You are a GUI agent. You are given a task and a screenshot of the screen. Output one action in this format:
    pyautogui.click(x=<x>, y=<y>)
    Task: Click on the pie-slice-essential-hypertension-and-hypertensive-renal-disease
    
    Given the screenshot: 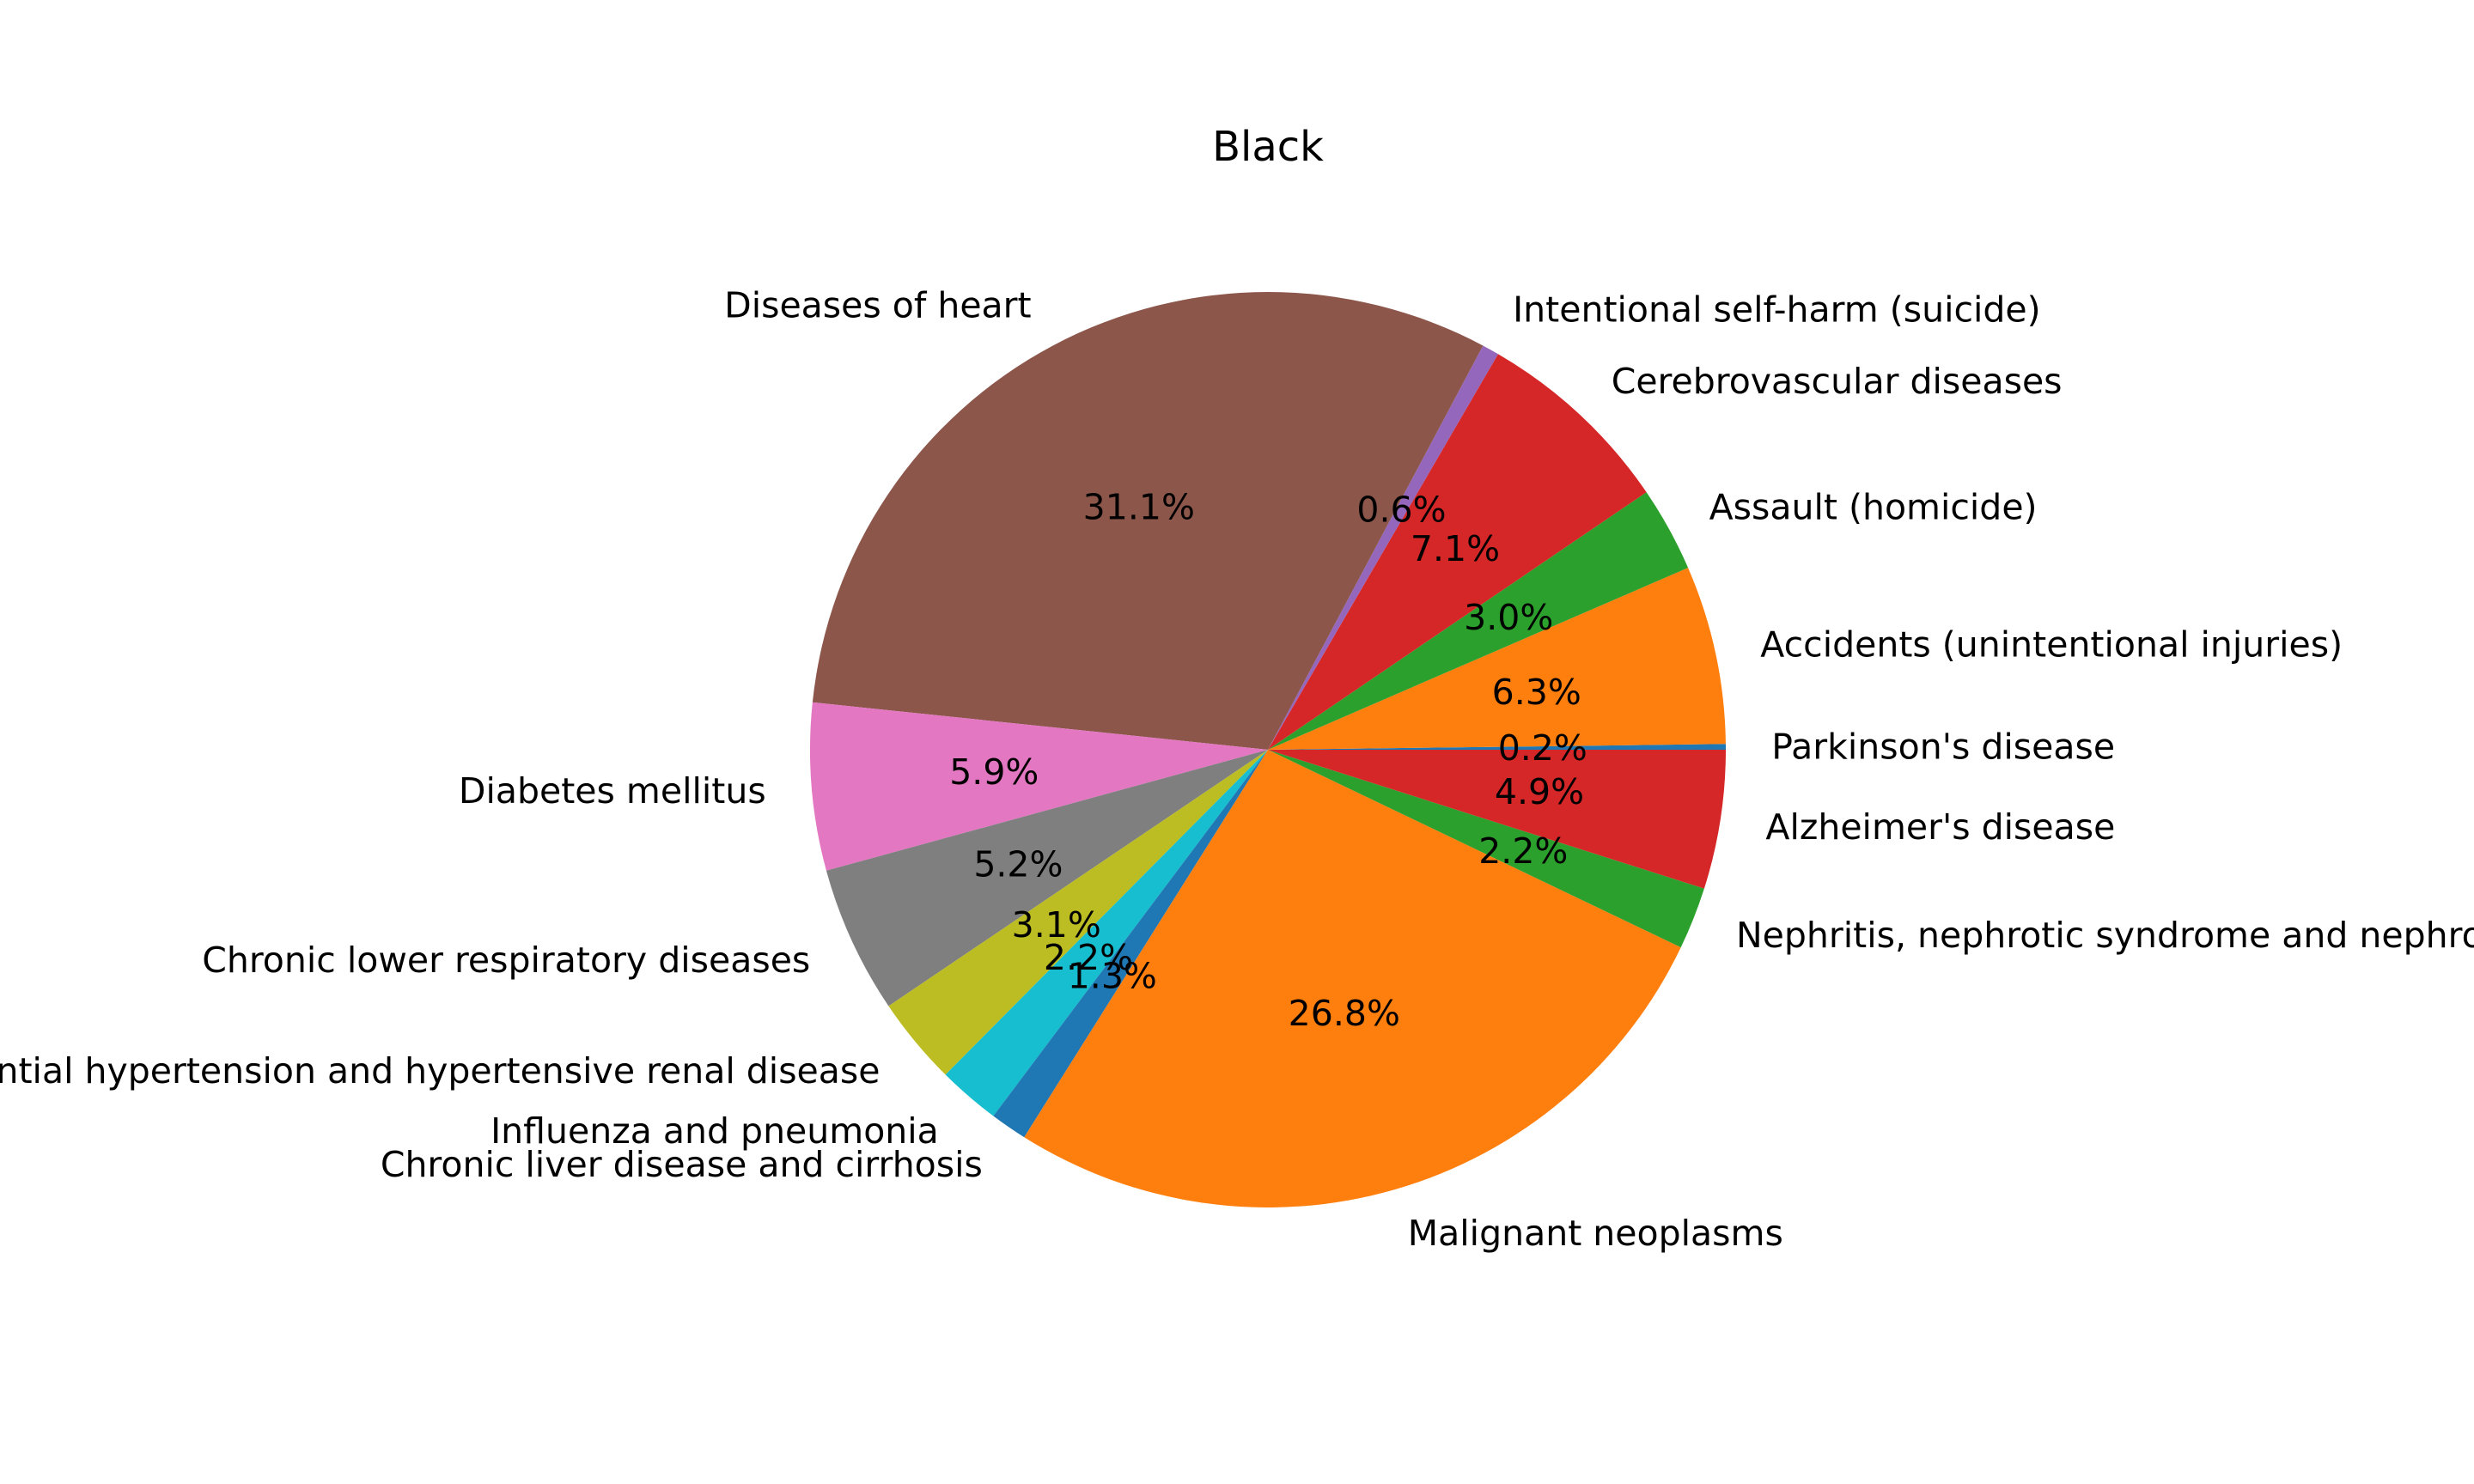 What is the action you would take?
    pyautogui.click(x=1078, y=912)
    